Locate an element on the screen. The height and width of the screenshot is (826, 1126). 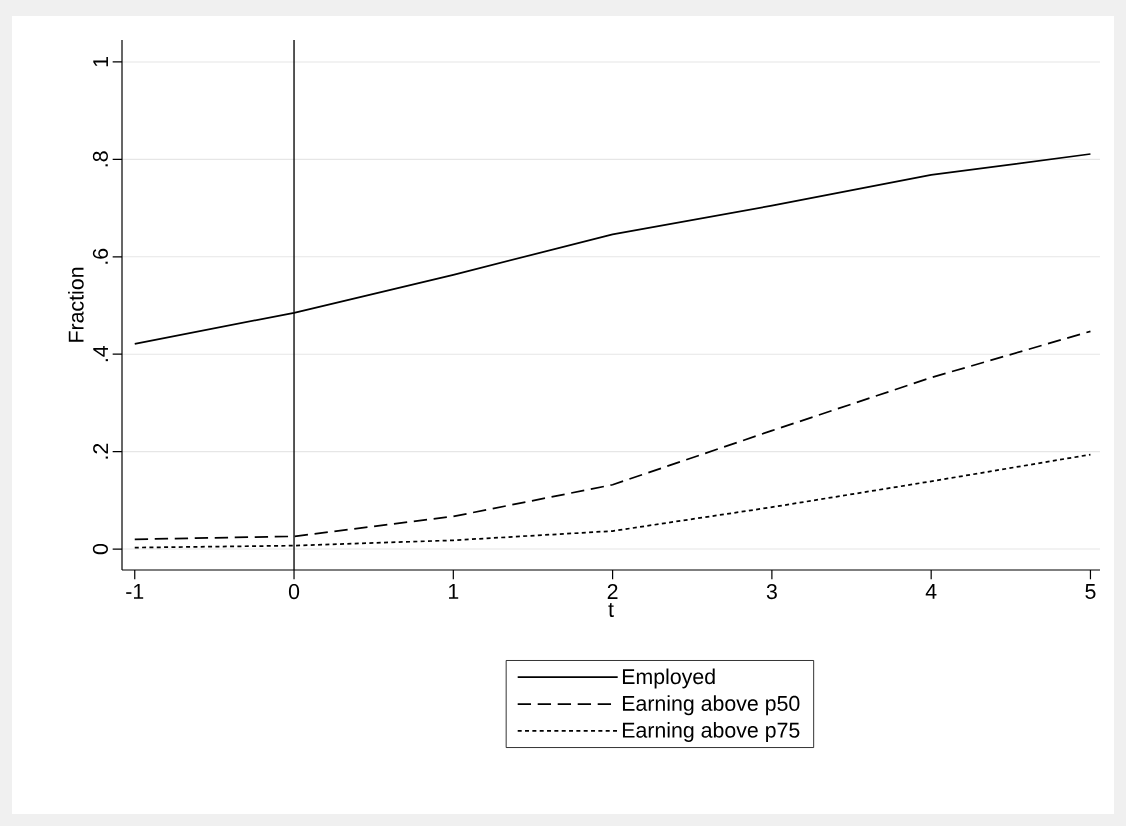
y-tick-label: .6 is located at coordinates (100, 256).